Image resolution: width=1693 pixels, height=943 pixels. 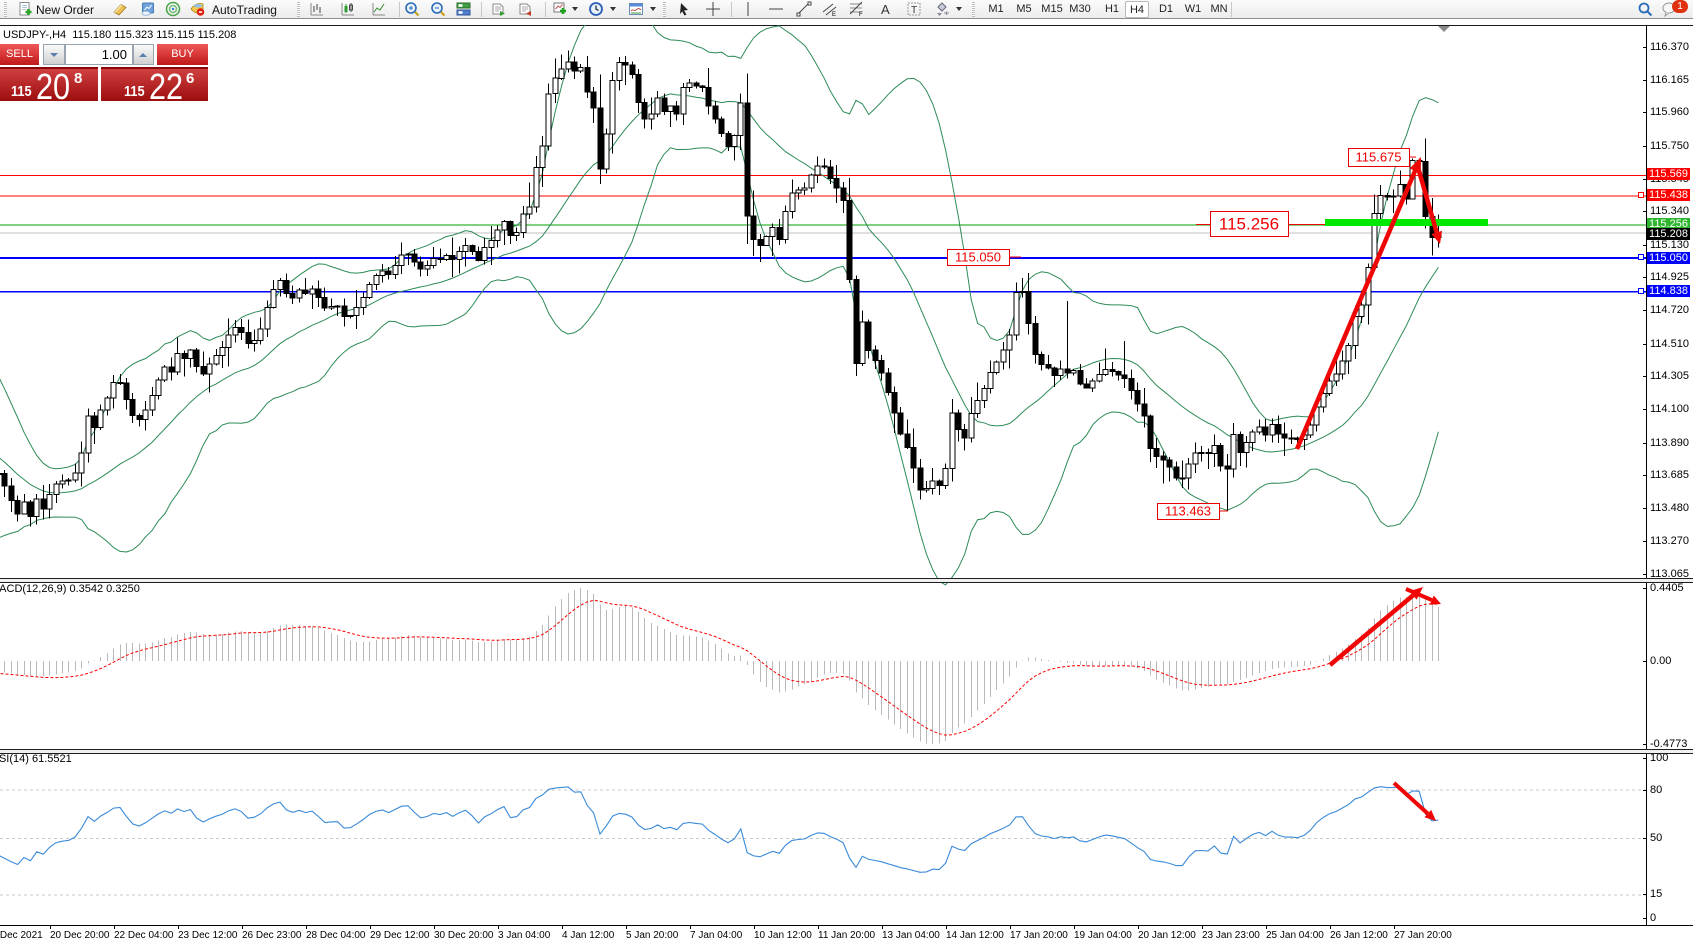 I want to click on svg-text: A, so click(x=885, y=9).